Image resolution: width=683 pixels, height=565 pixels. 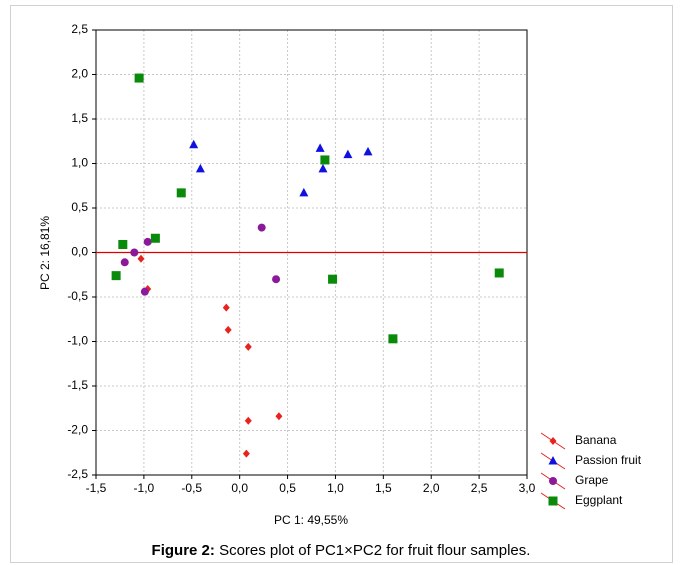 What do you see at coordinates (77, 341) in the screenshot?
I see `y-tick-label: -1,0` at bounding box center [77, 341].